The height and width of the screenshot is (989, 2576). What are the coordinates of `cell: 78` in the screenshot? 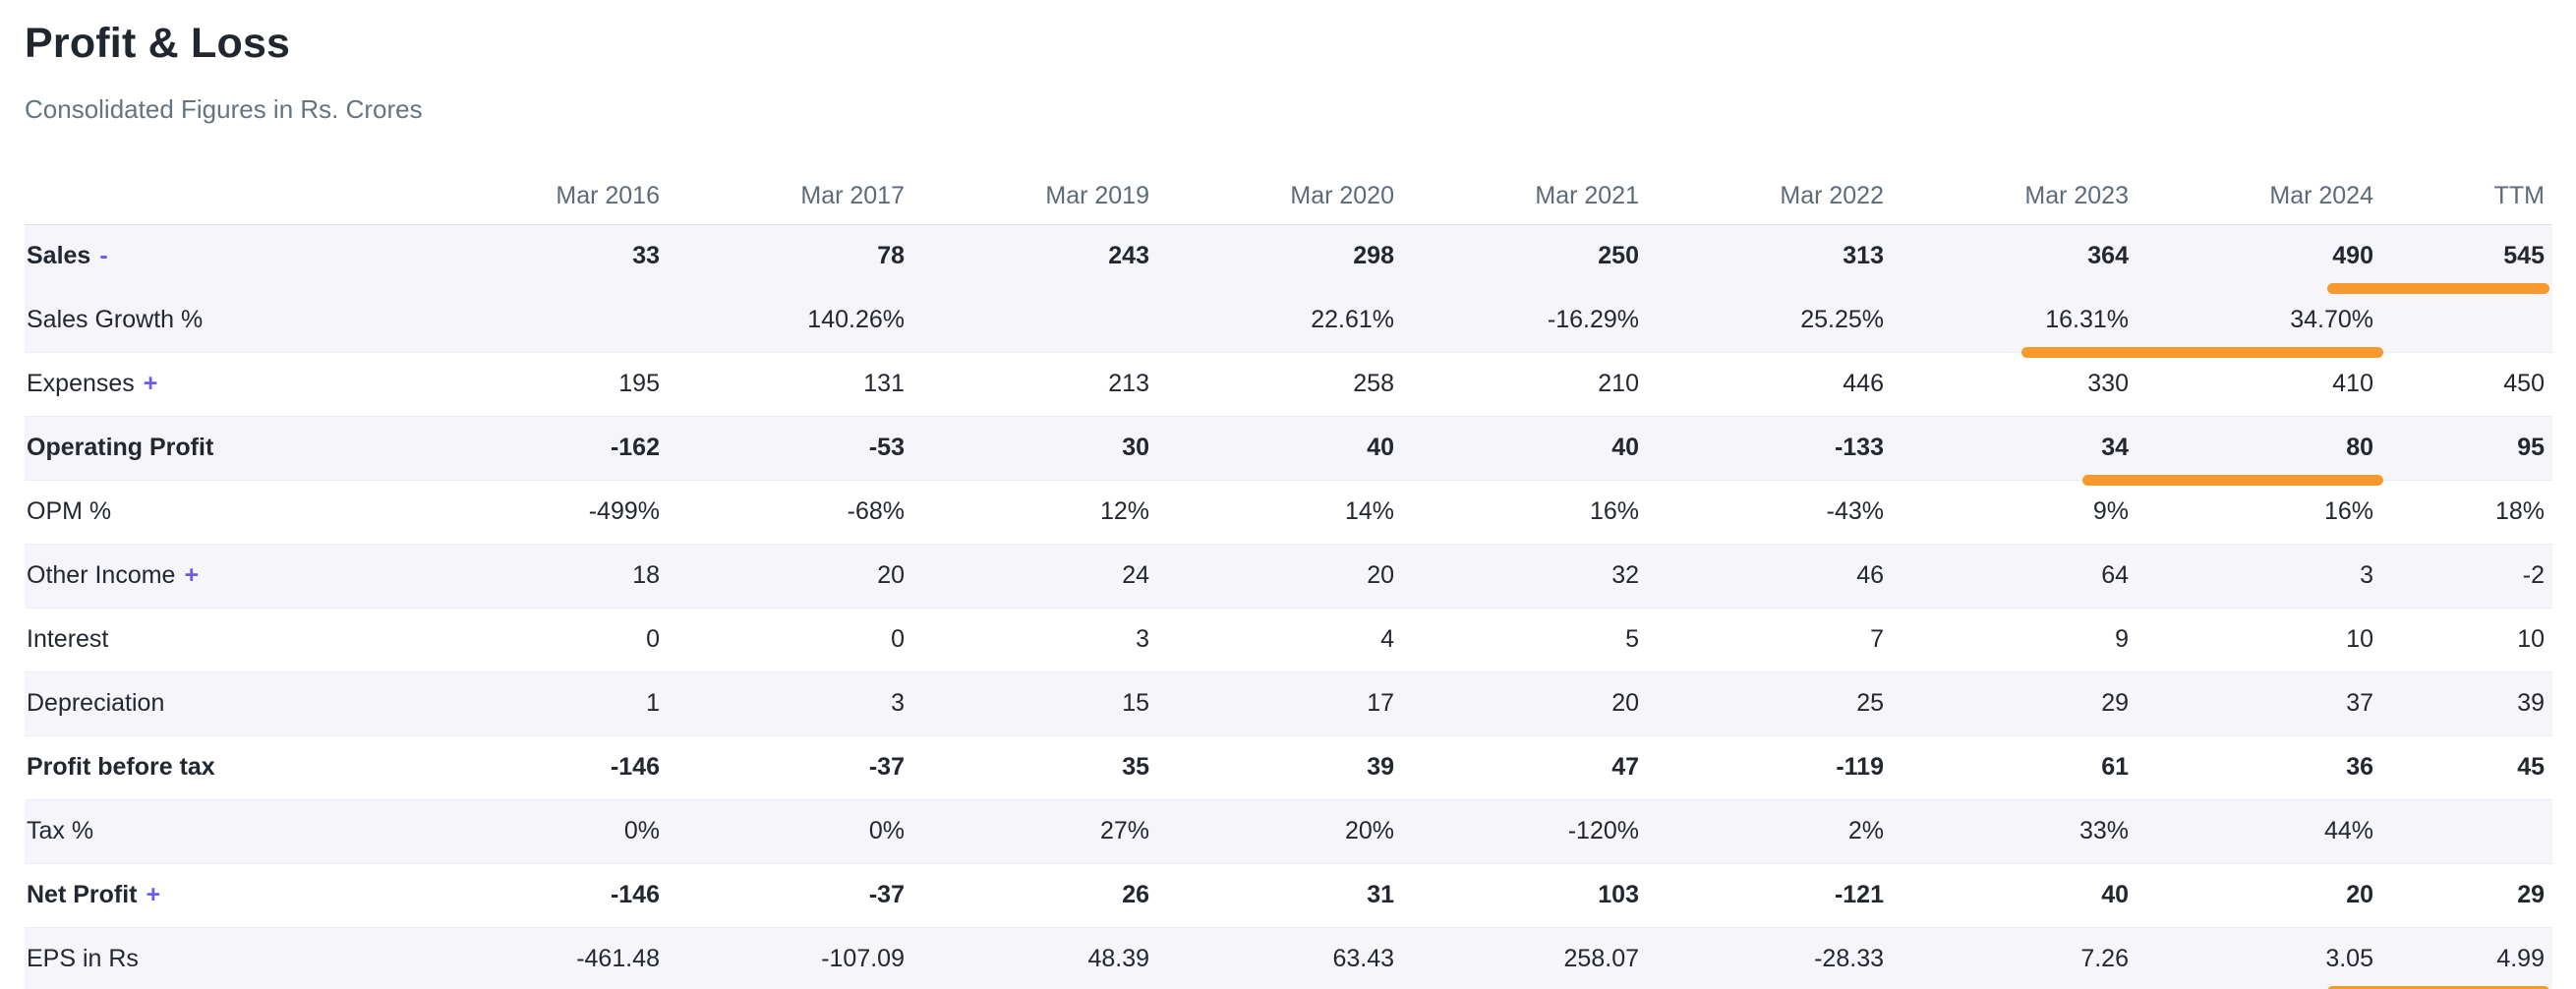 It's located at (891, 256).